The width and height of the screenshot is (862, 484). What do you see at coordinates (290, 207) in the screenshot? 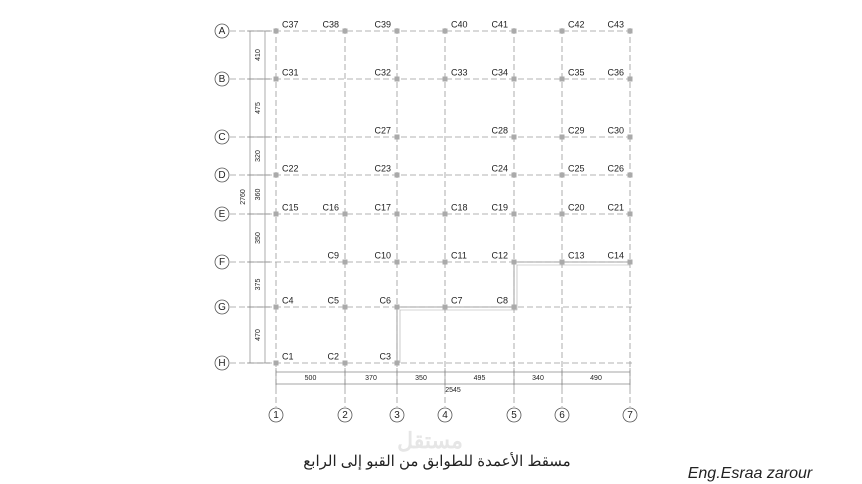
I see `column-label: C15` at bounding box center [290, 207].